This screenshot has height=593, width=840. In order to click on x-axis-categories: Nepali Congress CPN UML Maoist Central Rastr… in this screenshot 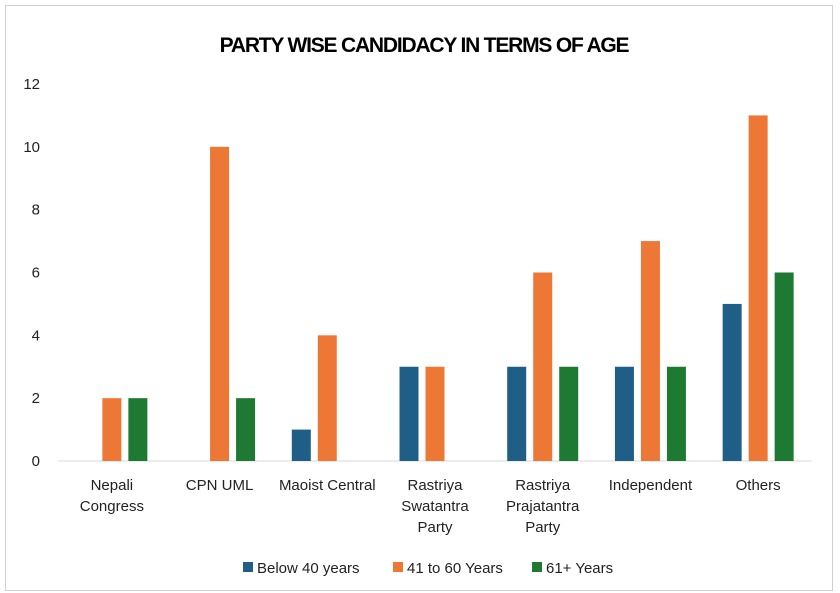, I will do `click(430, 506)`.